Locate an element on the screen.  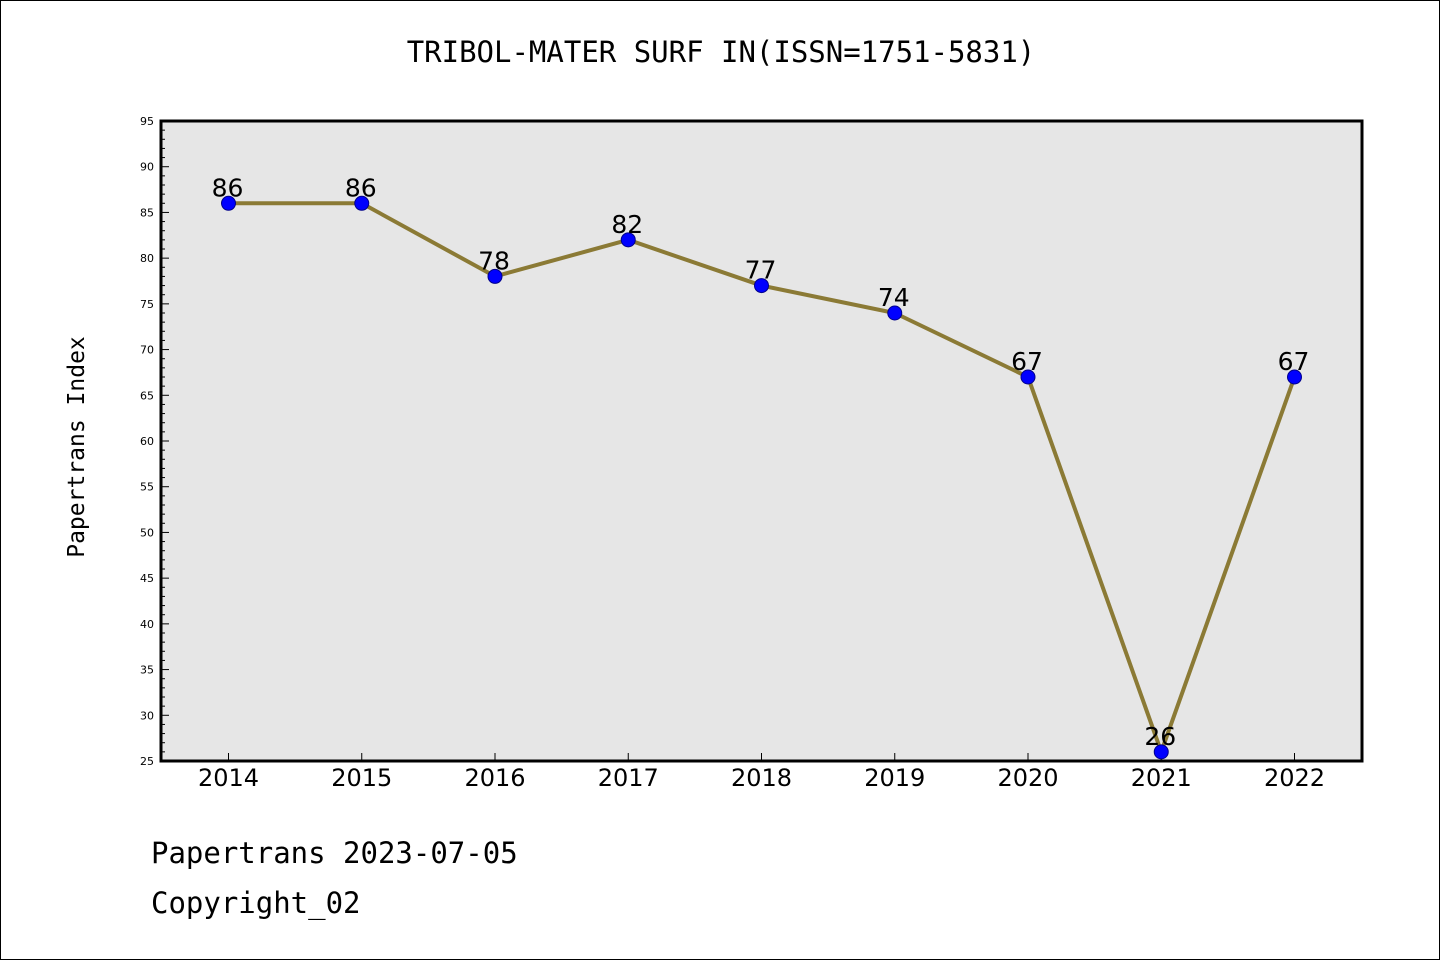
x-tick-label: 2017 is located at coordinates (628, 778).